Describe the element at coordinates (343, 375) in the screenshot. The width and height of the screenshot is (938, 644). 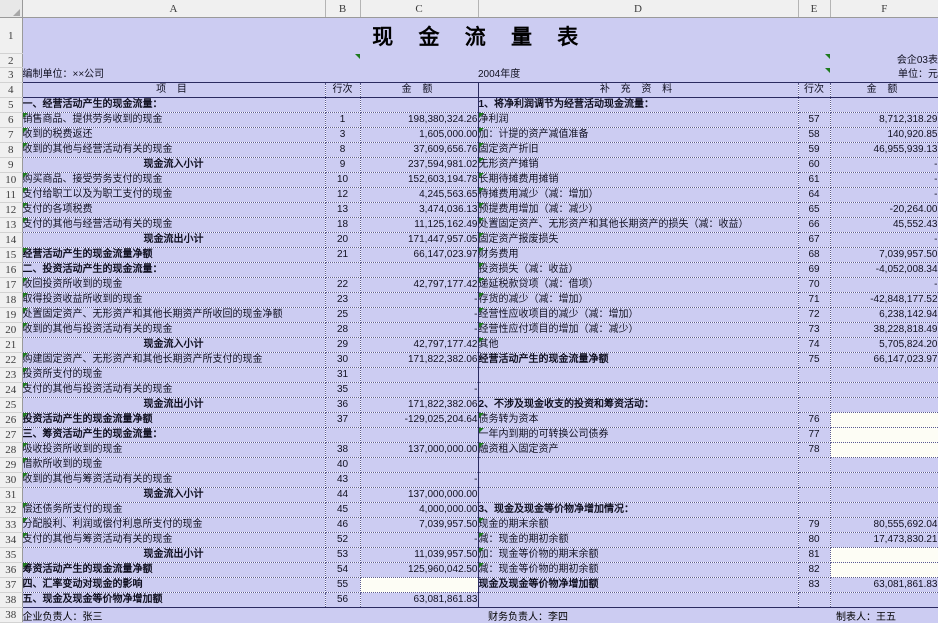
I see `cell-line-number: 31` at that location.